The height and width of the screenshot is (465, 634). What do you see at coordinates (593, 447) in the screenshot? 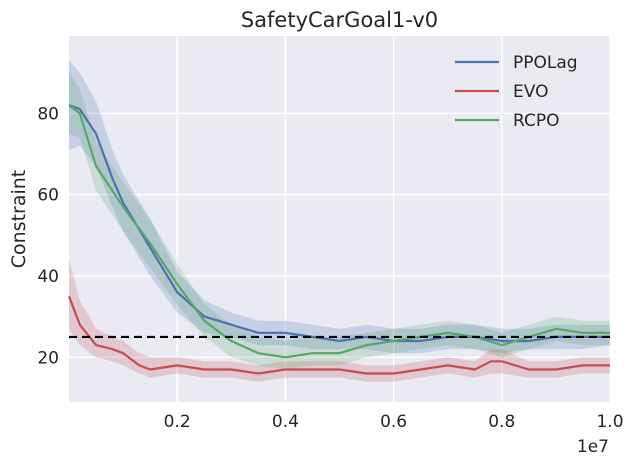
I see `x-offset-label: 1e7` at bounding box center [593, 447].